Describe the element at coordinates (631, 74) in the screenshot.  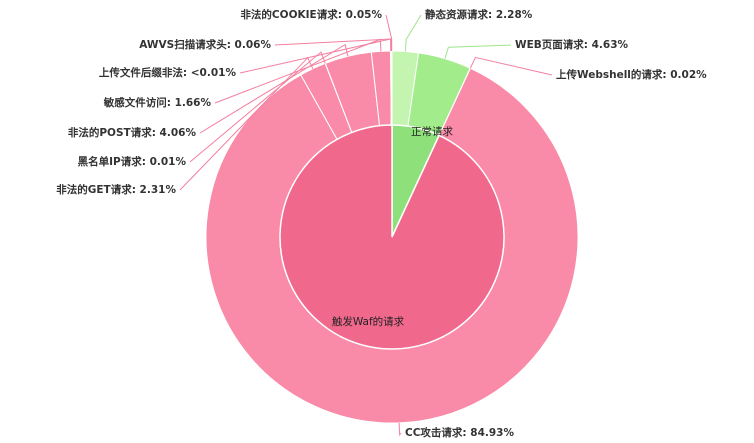
I see `segment-label: 上传Webshell的请求: 0.02%` at that location.